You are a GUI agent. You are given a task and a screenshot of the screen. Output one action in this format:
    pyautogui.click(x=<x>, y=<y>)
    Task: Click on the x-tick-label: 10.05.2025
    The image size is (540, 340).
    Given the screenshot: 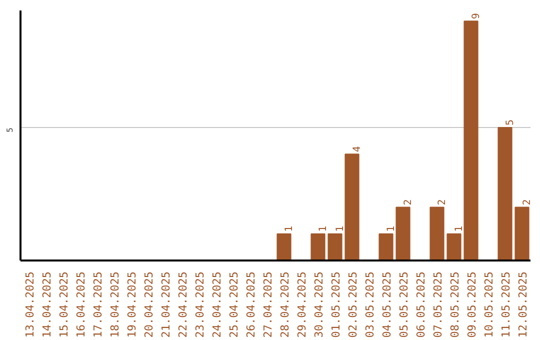 What is the action you would take?
    pyautogui.click(x=489, y=304)
    